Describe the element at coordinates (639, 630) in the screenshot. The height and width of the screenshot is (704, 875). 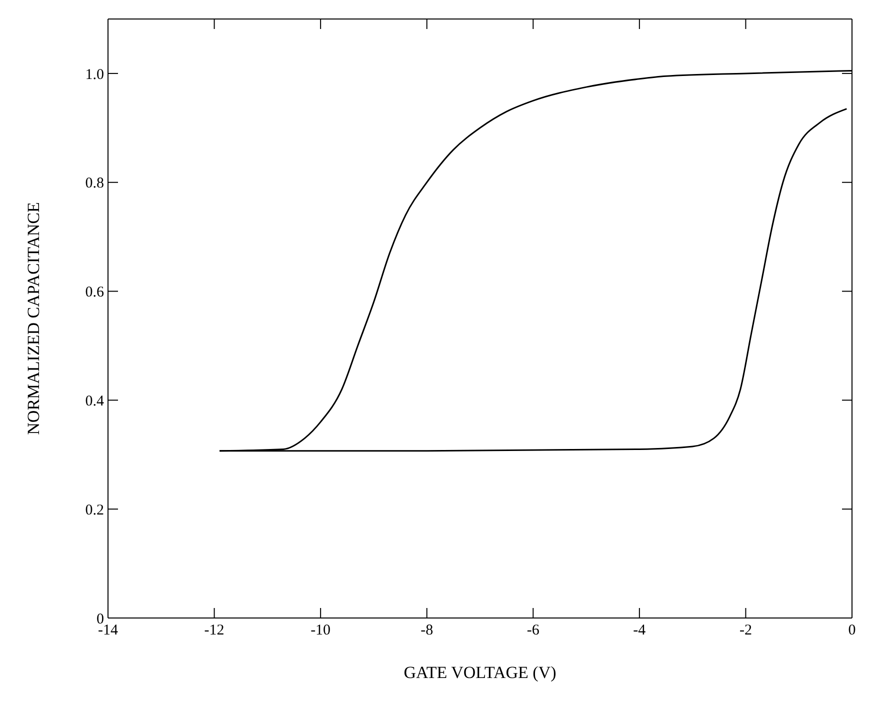
I see `x-tick-label: -4` at that location.